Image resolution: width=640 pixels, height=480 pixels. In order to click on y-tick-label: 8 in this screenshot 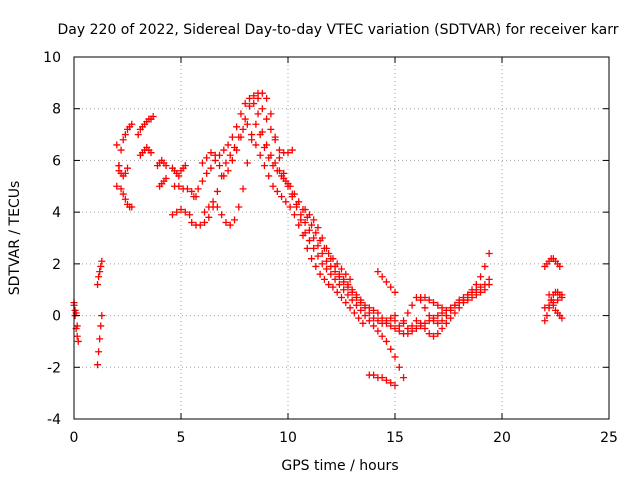, I will do `click(56, 110)`.